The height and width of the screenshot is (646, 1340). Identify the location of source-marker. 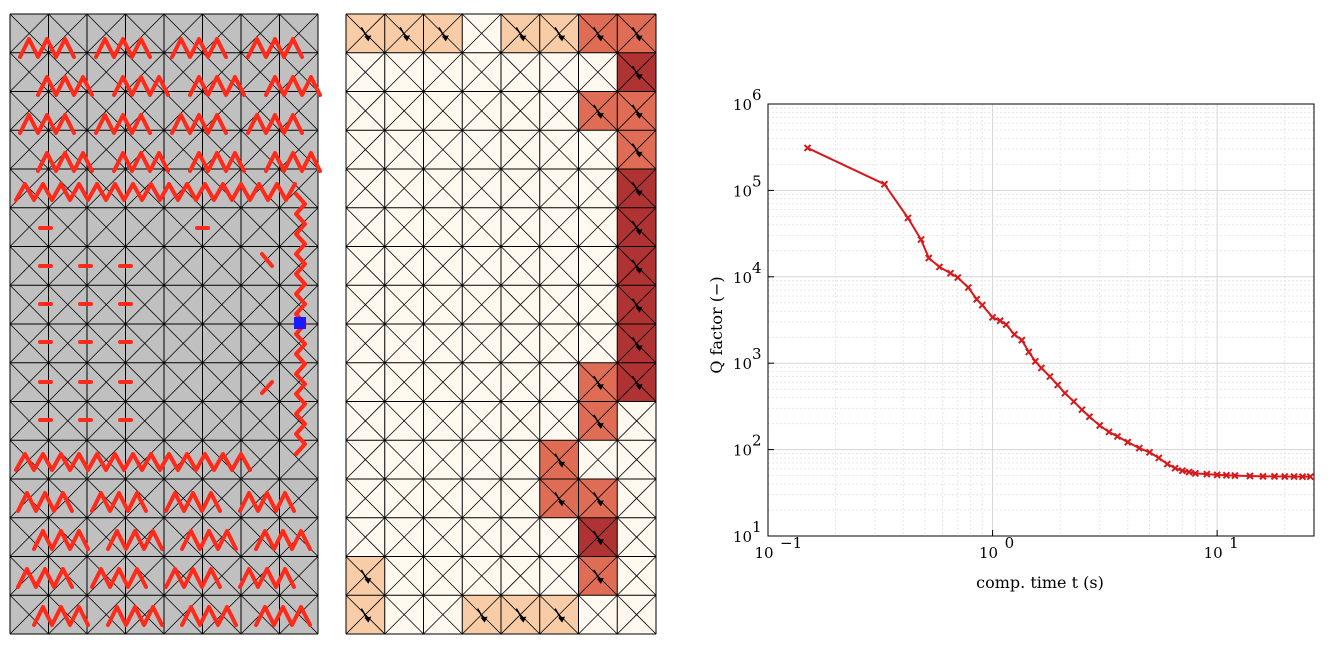
(300, 323).